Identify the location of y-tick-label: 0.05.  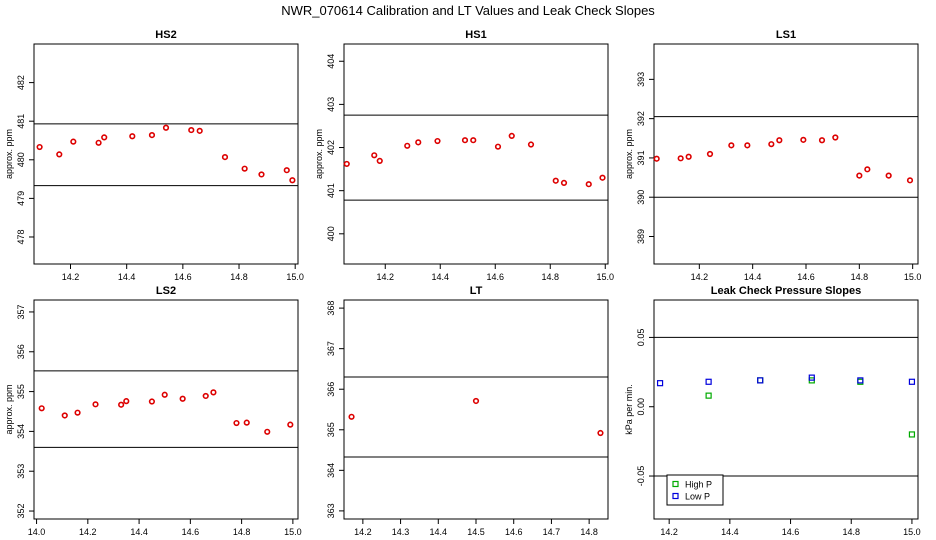
(641, 338).